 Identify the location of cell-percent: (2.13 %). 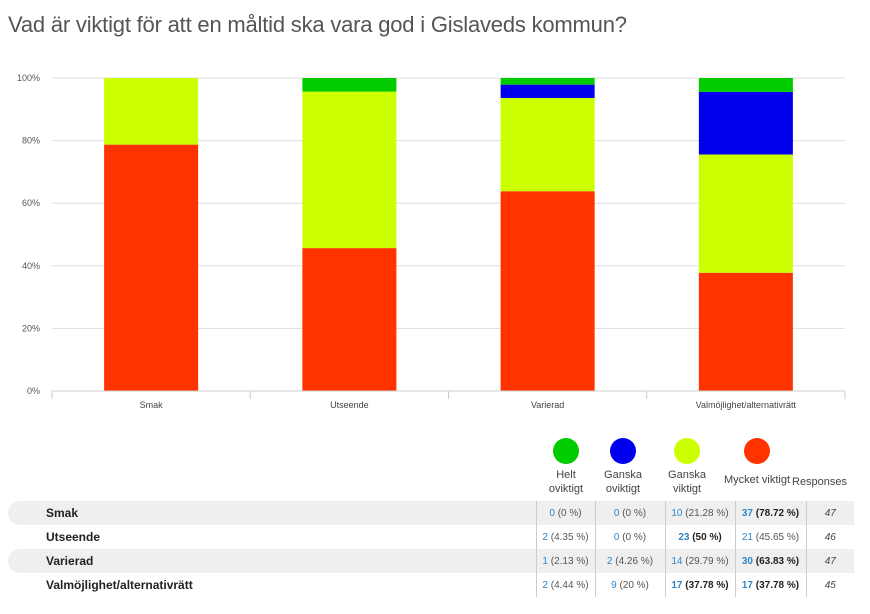
(569, 561).